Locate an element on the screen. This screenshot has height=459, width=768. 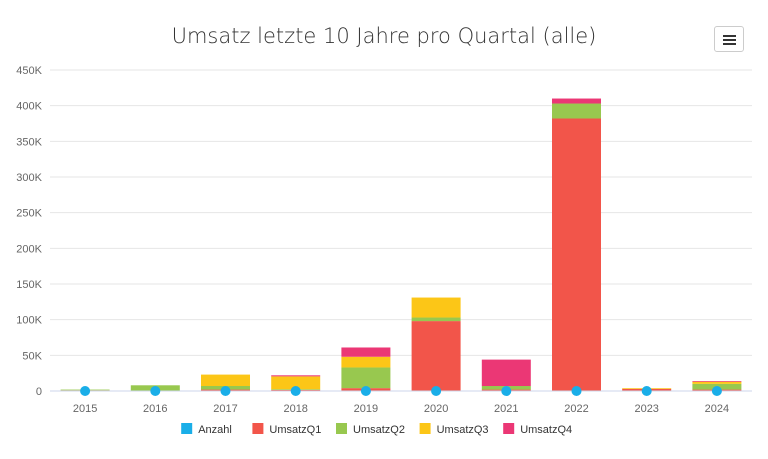
legend-label-UmsatzQ1: UmsatzQ1 is located at coordinates (295, 430).